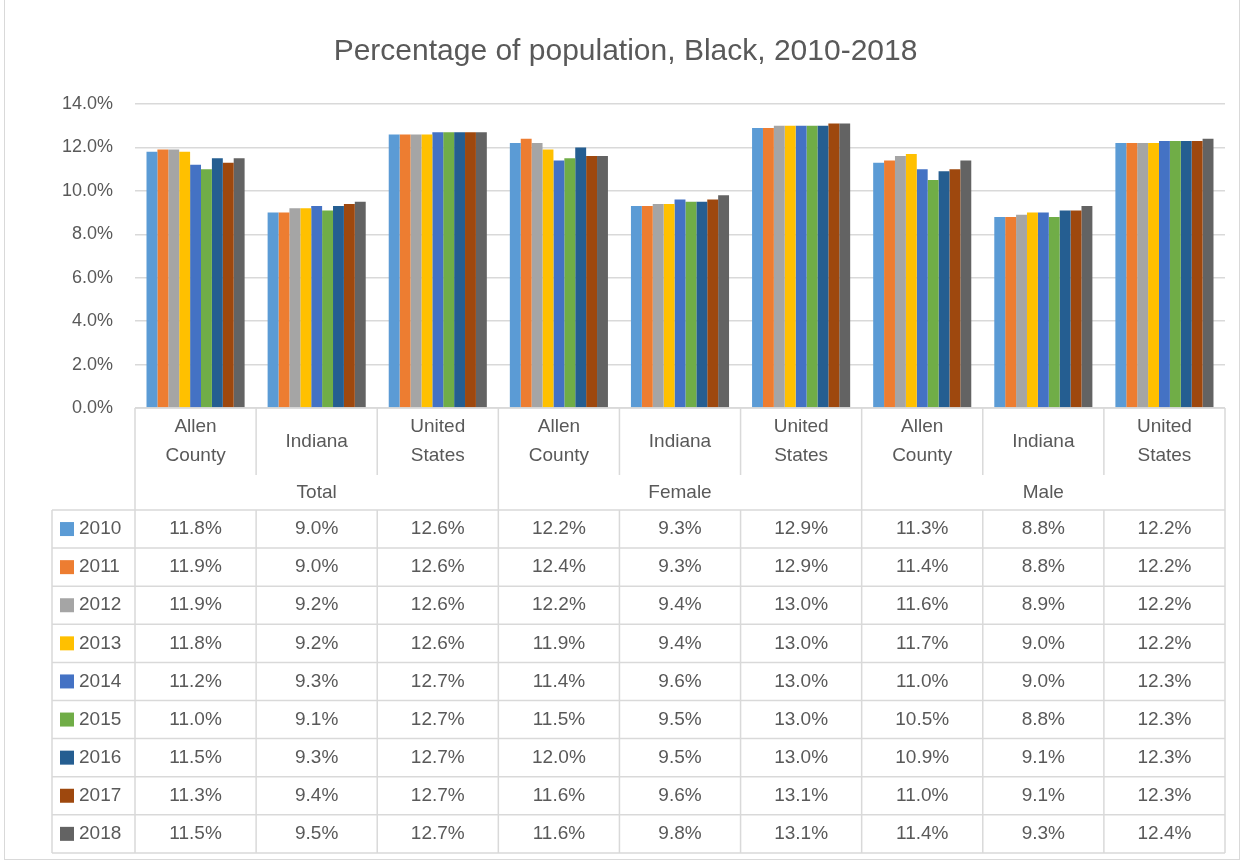 The height and width of the screenshot is (865, 1251). I want to click on data-label: 12.3%, so click(1164, 756).